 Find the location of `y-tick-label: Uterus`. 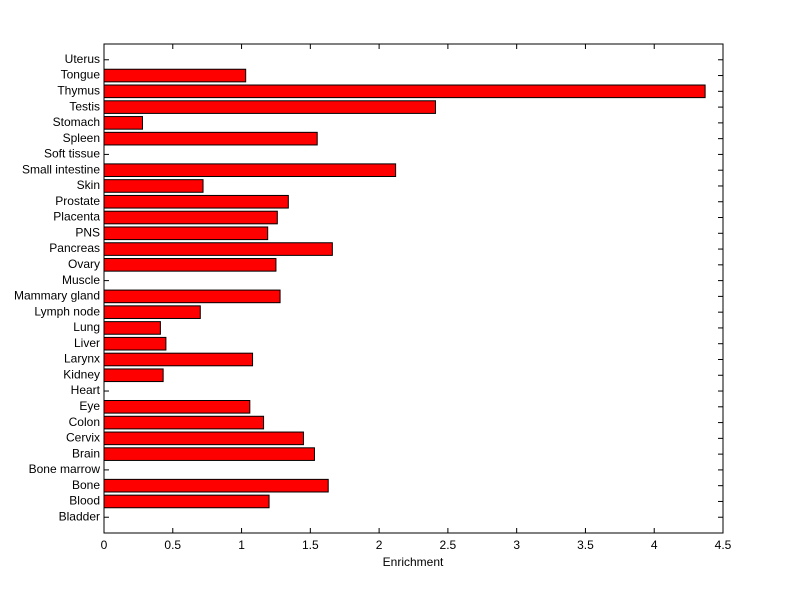

y-tick-label: Uterus is located at coordinates (82, 59).